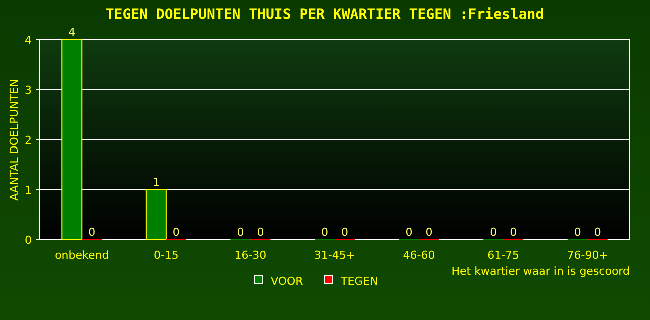 The image size is (650, 320). I want to click on x-axis-title: Het kwartier waar in is gescoord, so click(541, 271).